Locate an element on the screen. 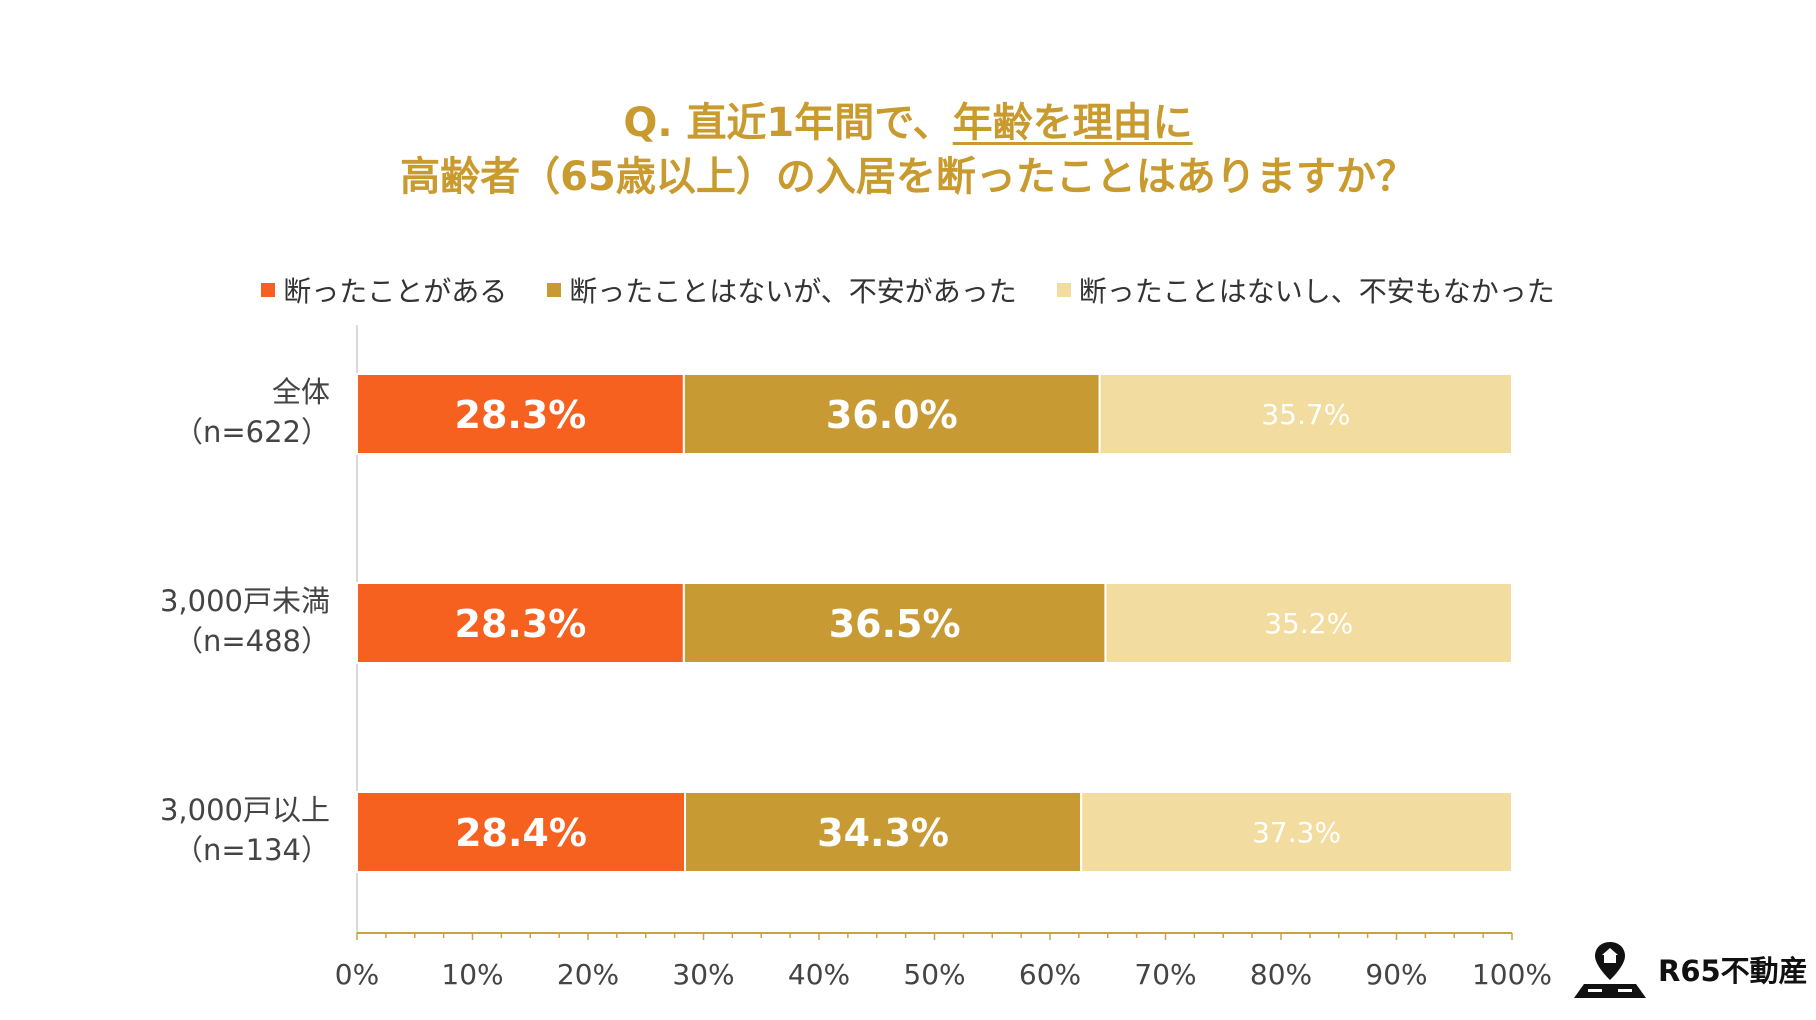 The image size is (1816, 1020). row-label-n: （n=622） is located at coordinates (251, 432).